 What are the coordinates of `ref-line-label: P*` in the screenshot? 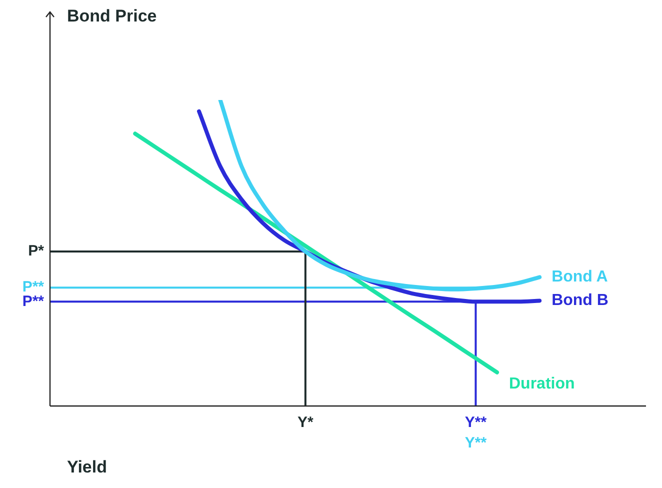 It's located at (36, 251).